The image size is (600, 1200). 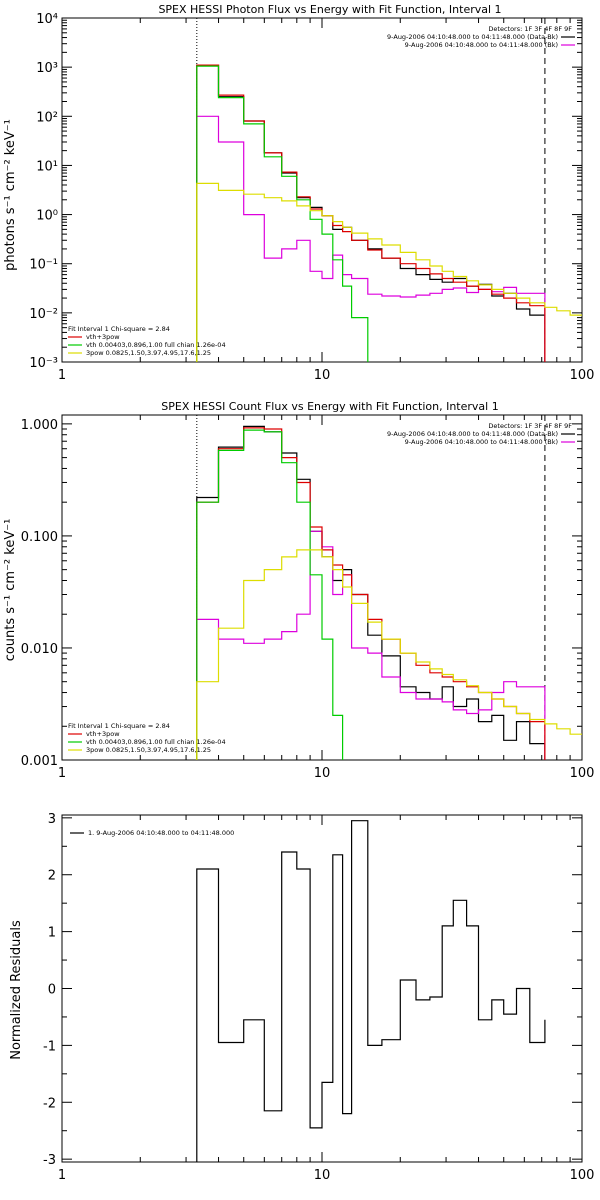 I want to click on residuals-y-tick-label: -3, so click(x=49, y=1160).